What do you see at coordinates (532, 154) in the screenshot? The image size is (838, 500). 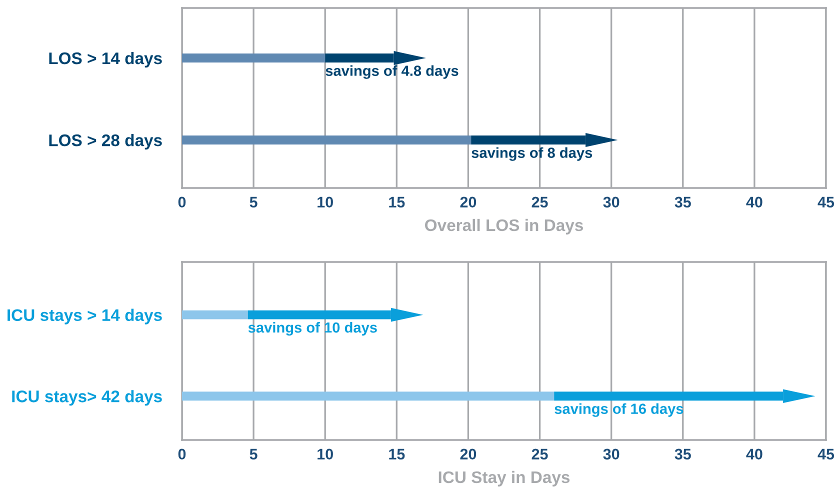 I see `data-label: savings of 8 days` at bounding box center [532, 154].